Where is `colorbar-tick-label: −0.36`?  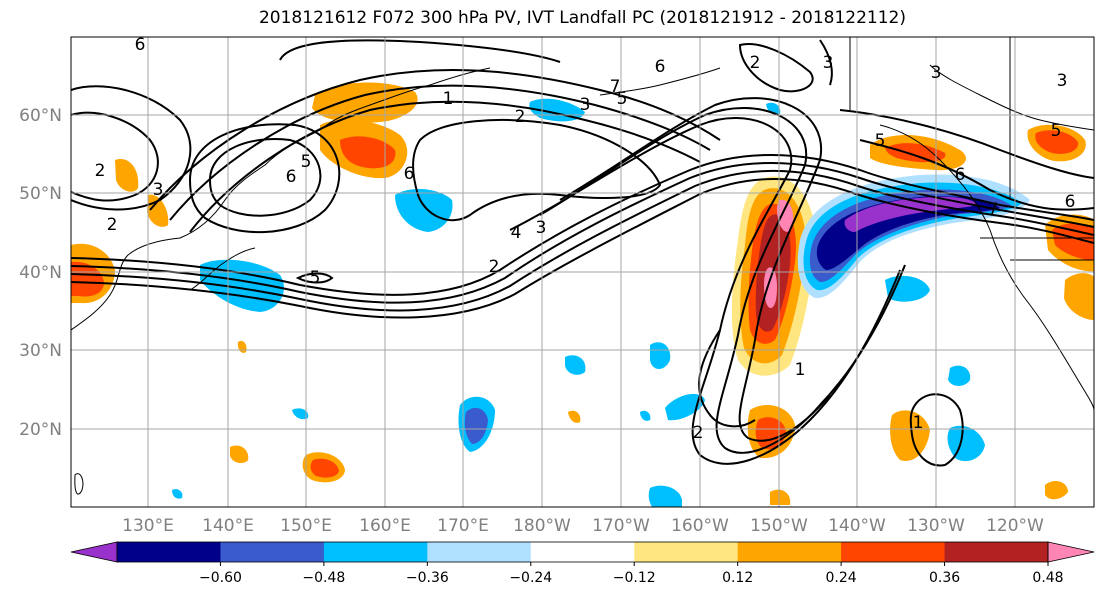
colorbar-tick-label: −0.36 is located at coordinates (427, 578).